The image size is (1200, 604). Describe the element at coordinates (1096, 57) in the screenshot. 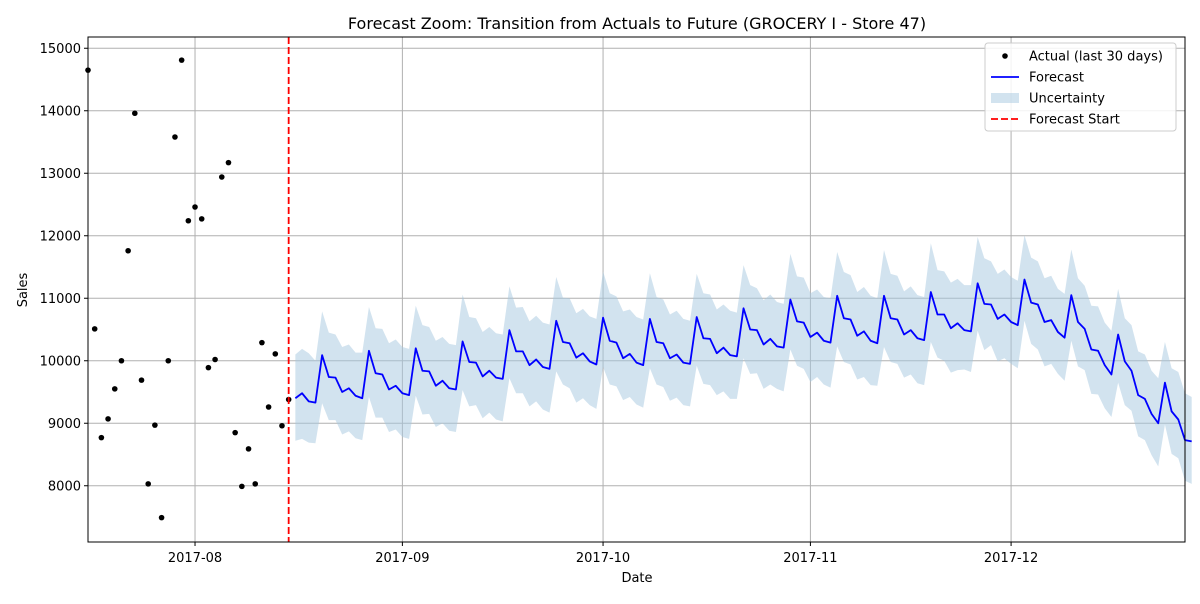

I see `legend-label: Actual (last 30 days)` at that location.